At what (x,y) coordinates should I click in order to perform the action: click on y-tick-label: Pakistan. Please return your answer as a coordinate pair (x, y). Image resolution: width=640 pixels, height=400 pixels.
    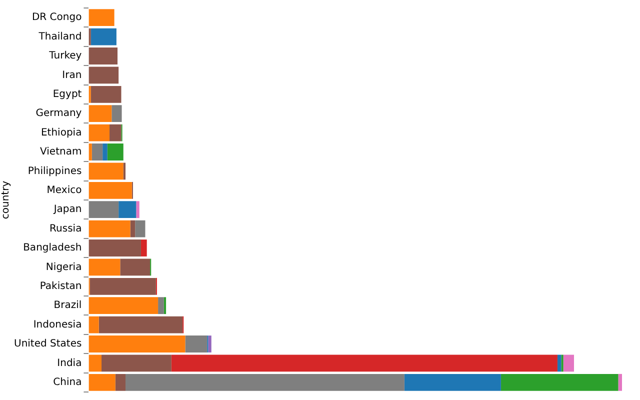
    Looking at the image, I should click on (61, 286).